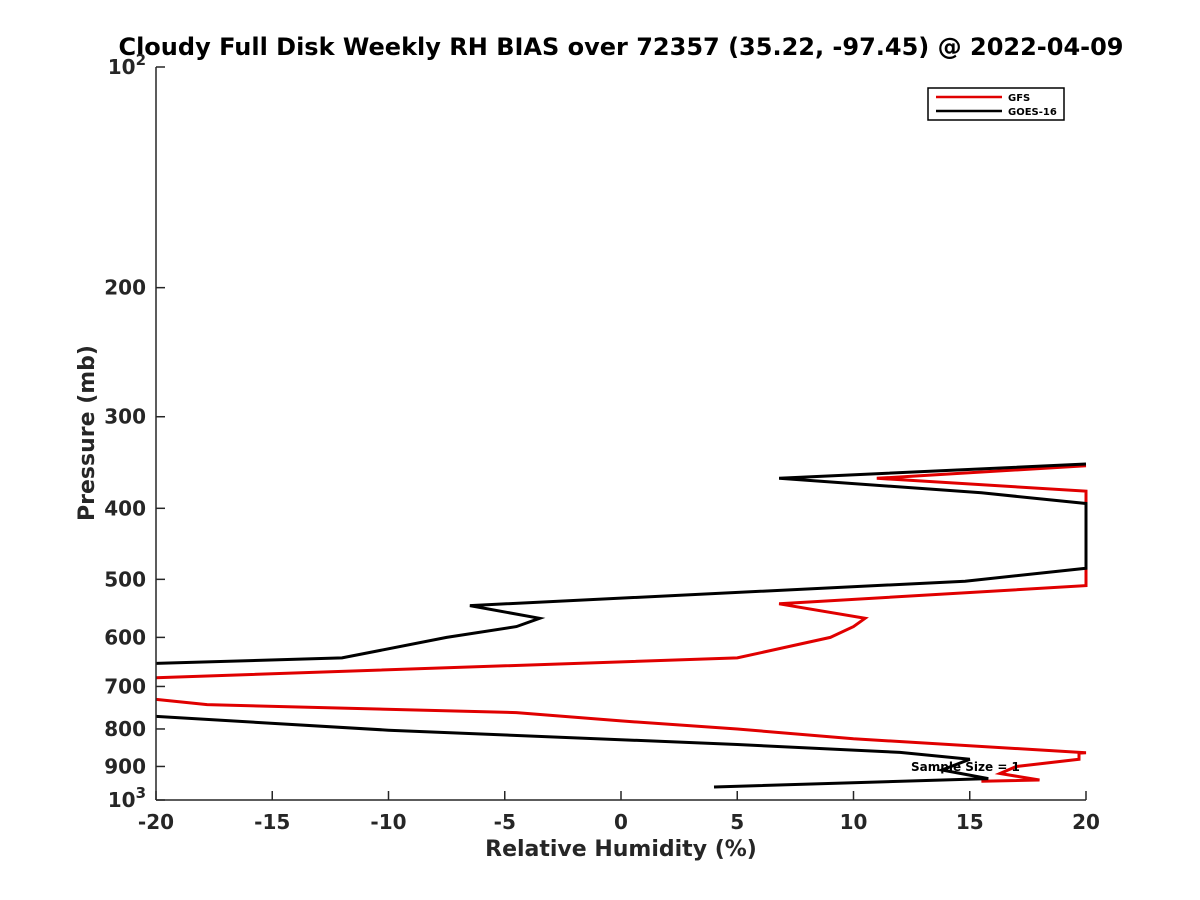  What do you see at coordinates (970, 822) in the screenshot?
I see `x-tick-label: 15` at bounding box center [970, 822].